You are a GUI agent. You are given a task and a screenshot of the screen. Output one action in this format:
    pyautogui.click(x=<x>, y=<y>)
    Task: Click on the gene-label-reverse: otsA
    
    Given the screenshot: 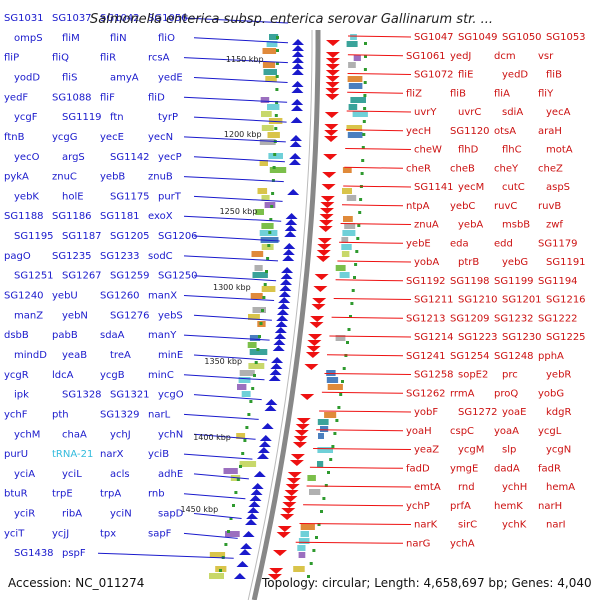 What is the action you would take?
    pyautogui.click(x=505, y=131)
    